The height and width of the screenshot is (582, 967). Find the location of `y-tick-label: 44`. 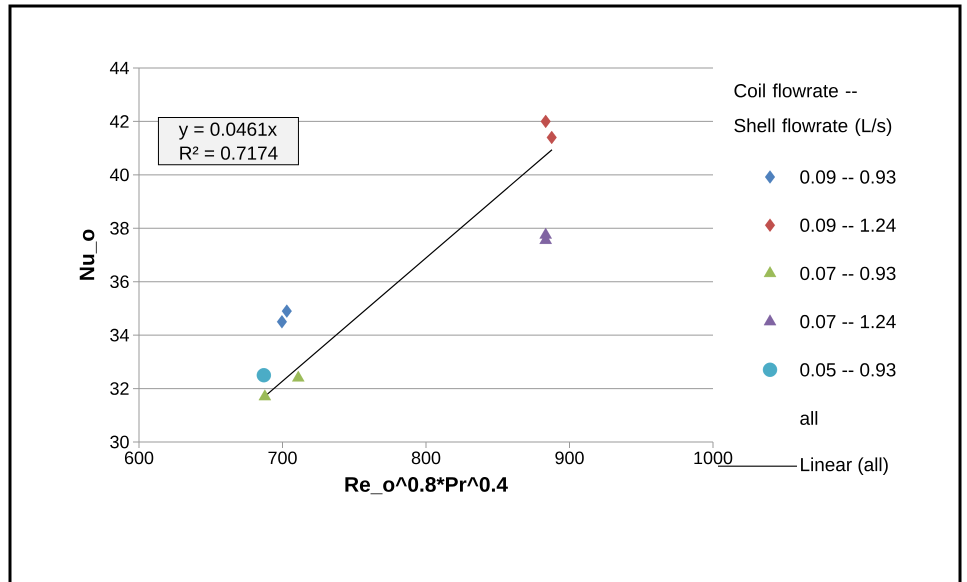

y-tick-label: 44 is located at coordinates (119, 68).